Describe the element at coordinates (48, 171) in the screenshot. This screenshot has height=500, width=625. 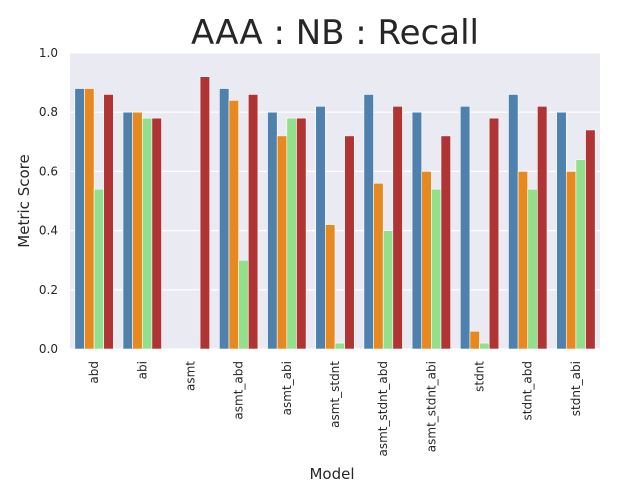
I see `y-tick-label: 0.6` at that location.